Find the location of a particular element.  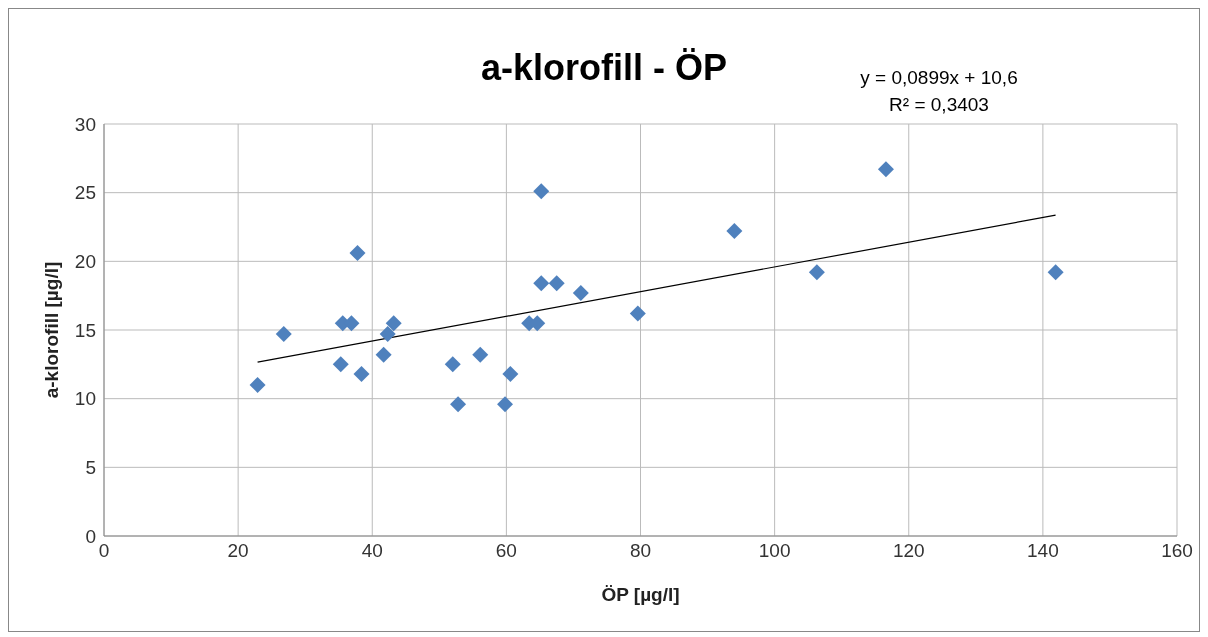

y-tick-label: 10 is located at coordinates (85, 399).